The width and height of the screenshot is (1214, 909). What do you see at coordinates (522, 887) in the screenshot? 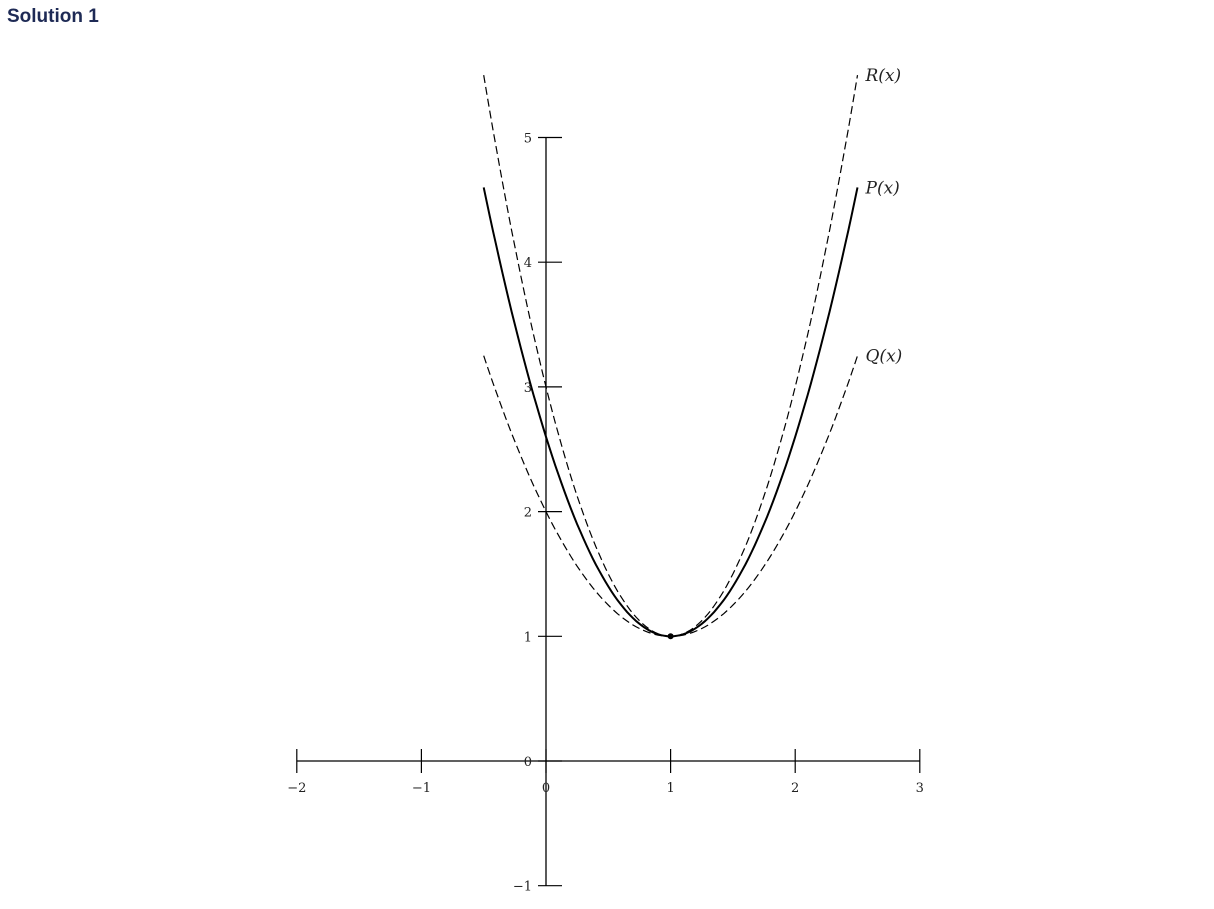
I see `y-tick-label: −1` at bounding box center [522, 887].